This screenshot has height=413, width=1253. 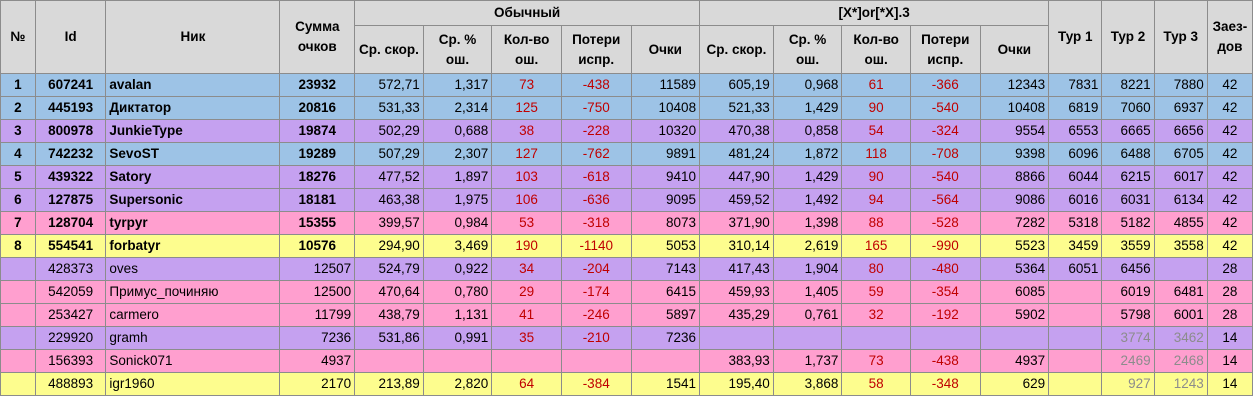 I want to click on rank-cell: 6, so click(x=18, y=200).